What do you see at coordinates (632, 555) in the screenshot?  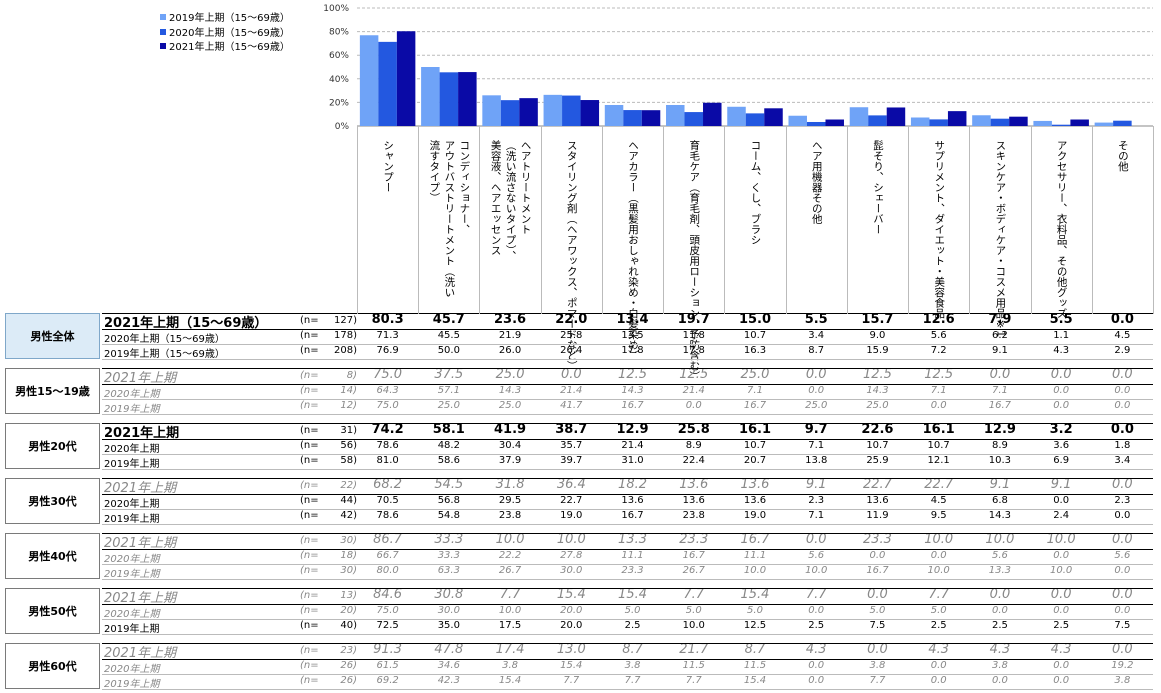 I see `table-cell: 11.1` at bounding box center [632, 555].